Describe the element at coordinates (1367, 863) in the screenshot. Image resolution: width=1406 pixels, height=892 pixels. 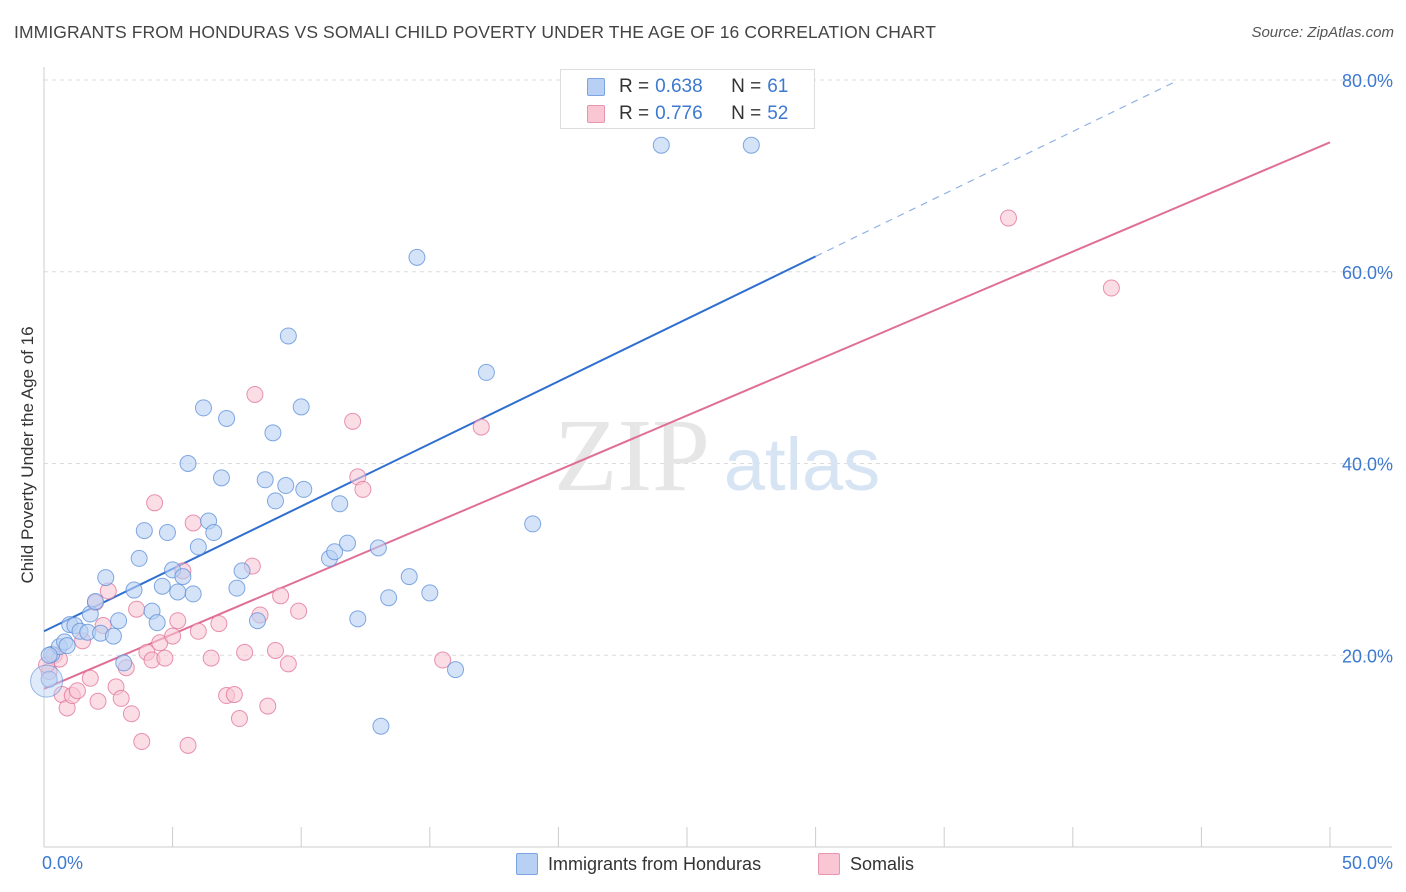
I see `x-tick-label: 50.0%` at that location.